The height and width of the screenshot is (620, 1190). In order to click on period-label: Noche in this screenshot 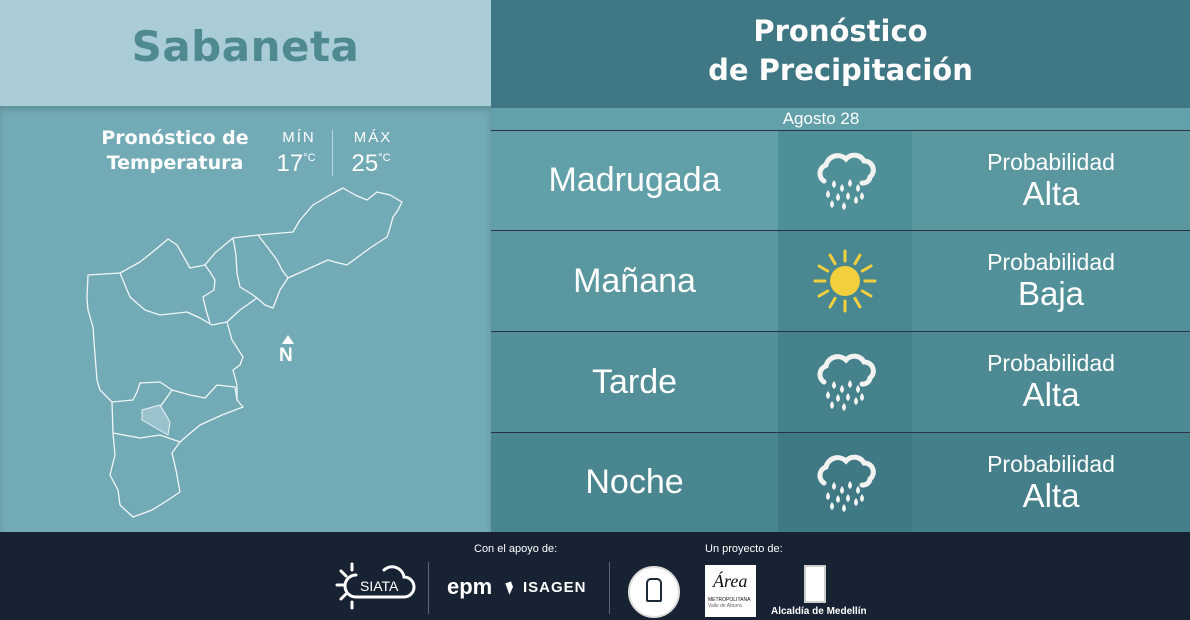, I will do `click(634, 482)`.